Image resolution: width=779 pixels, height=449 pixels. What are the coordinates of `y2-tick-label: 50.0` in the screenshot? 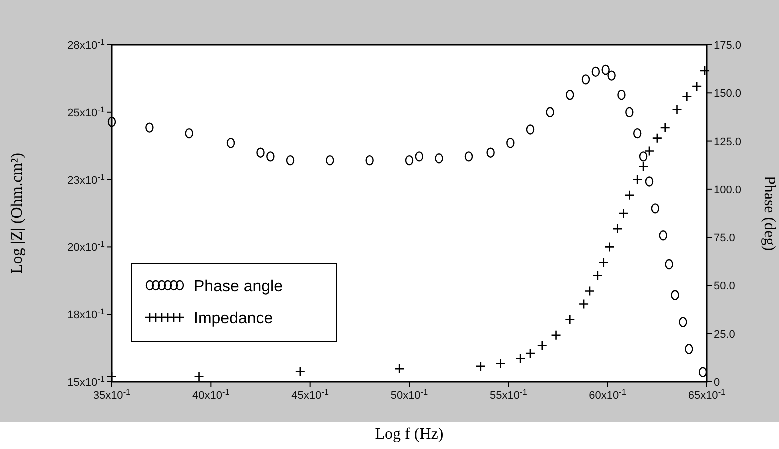 It's located at (725, 286).